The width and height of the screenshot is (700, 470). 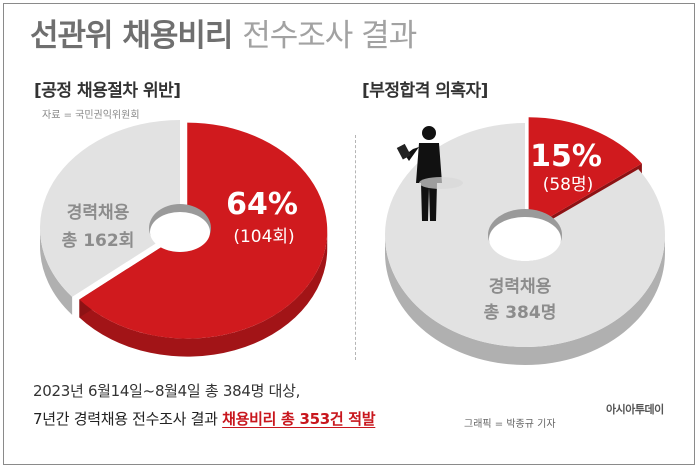 What do you see at coordinates (299, 419) in the screenshot?
I see `footer-highlight: 채용비리 총 353건 적발` at bounding box center [299, 419].